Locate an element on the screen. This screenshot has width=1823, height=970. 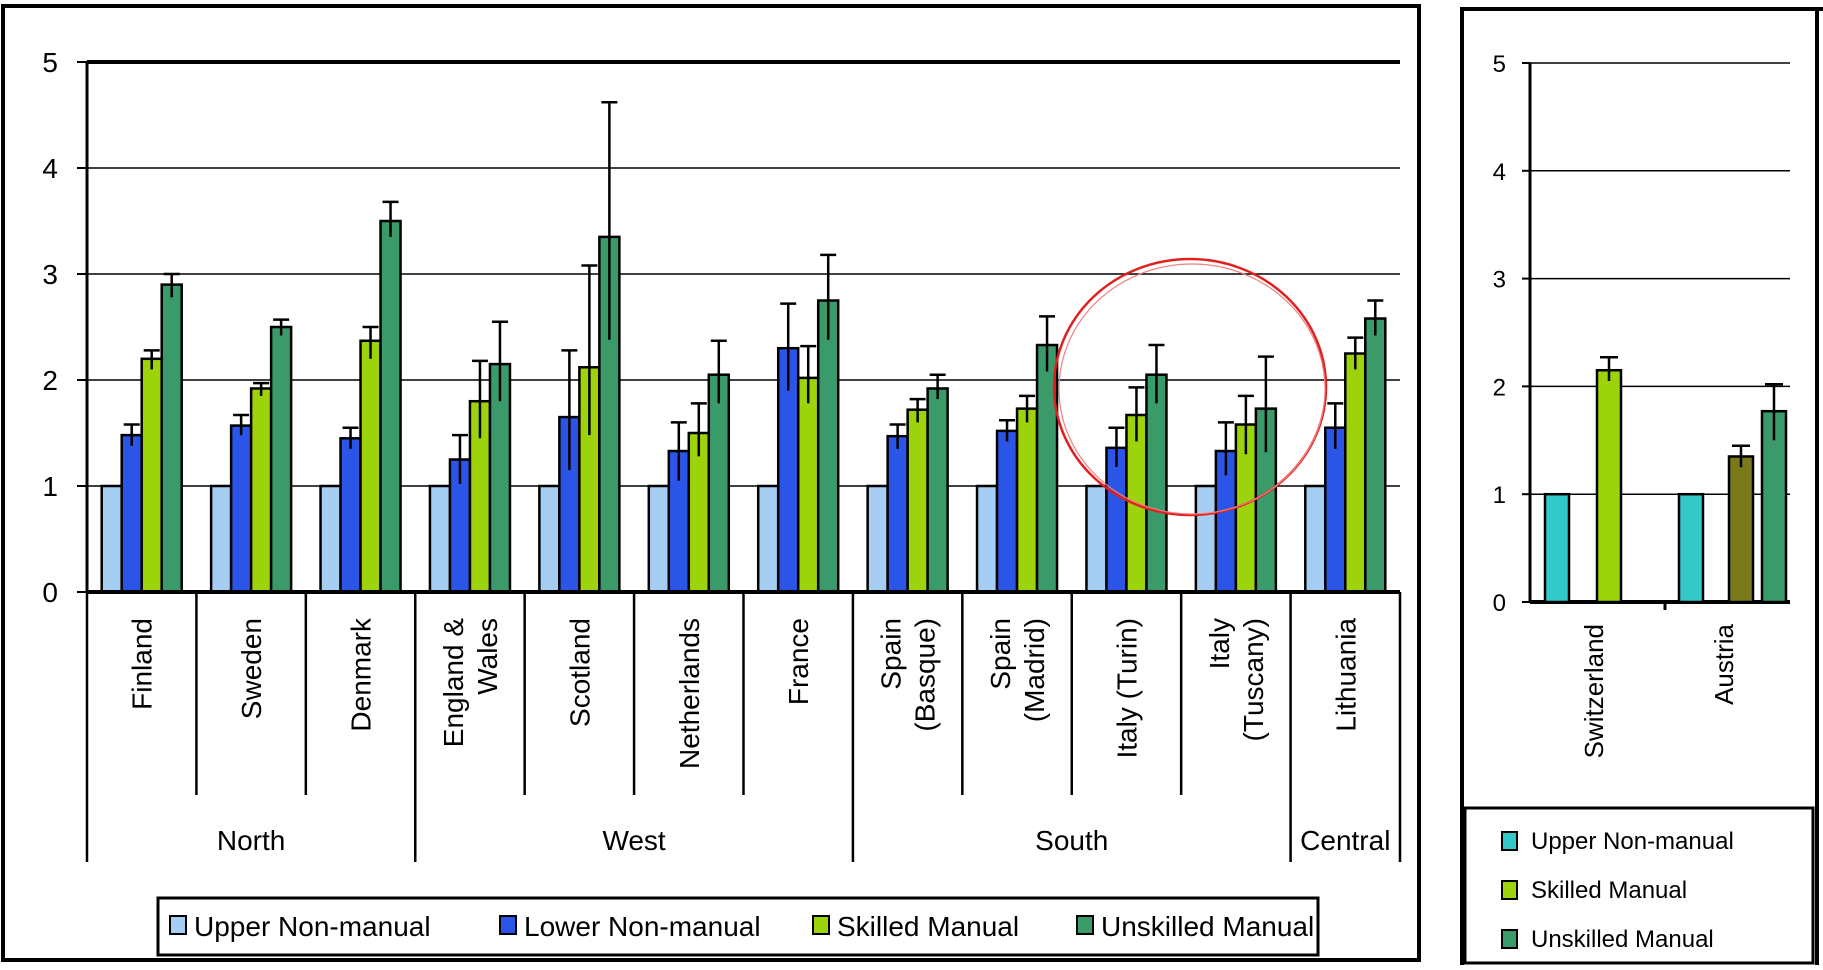
legend-right-label-upper-non-manual: Upper Non-manual is located at coordinates (1632, 841).